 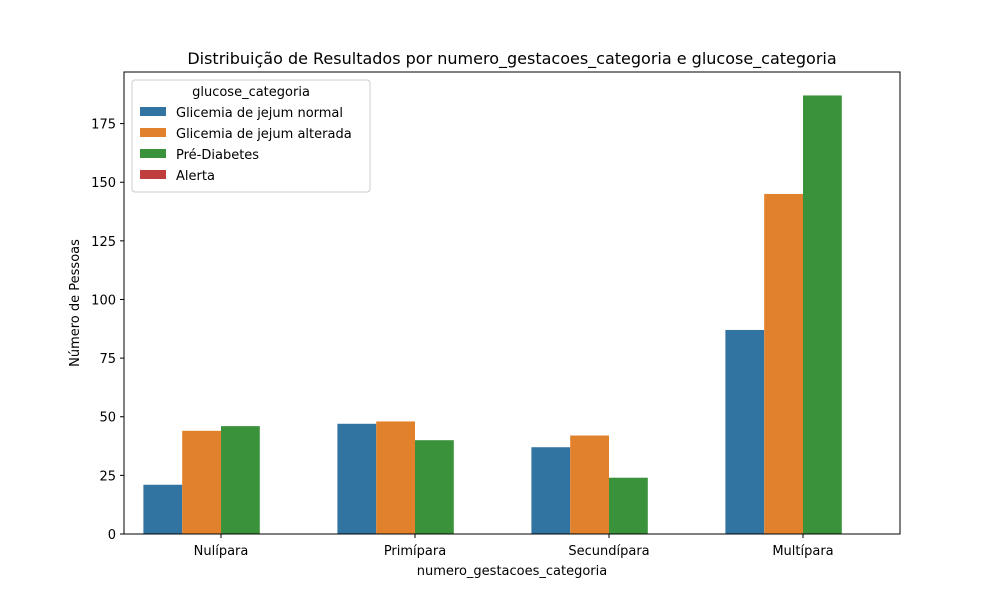 What do you see at coordinates (75, 303) in the screenshot?
I see `y-axis-label: Número de Pessoas` at bounding box center [75, 303].